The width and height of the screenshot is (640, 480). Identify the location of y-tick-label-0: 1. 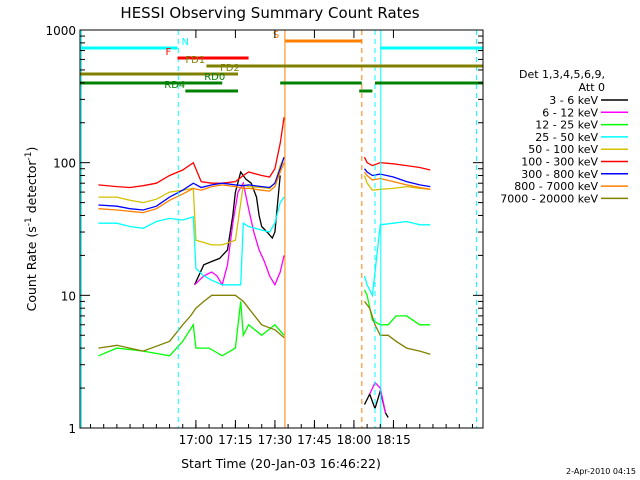
(72, 429).